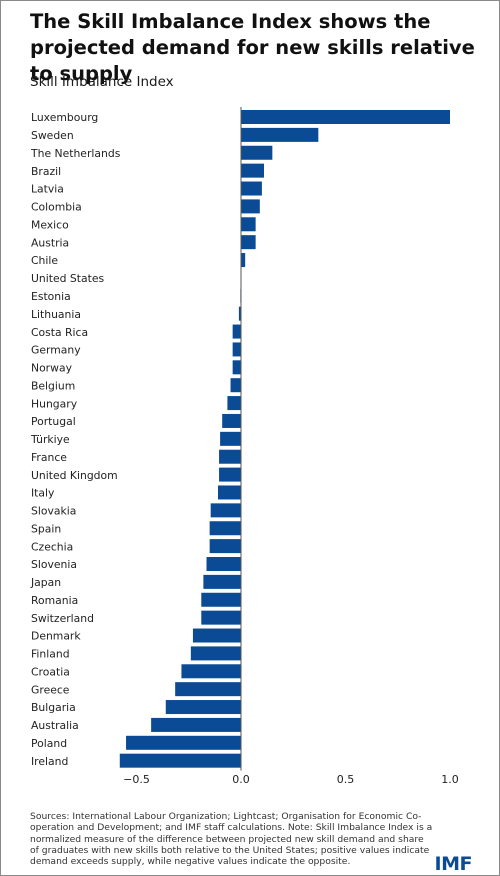 This screenshot has height=876, width=500. I want to click on category-label: Denmark, so click(56, 636).